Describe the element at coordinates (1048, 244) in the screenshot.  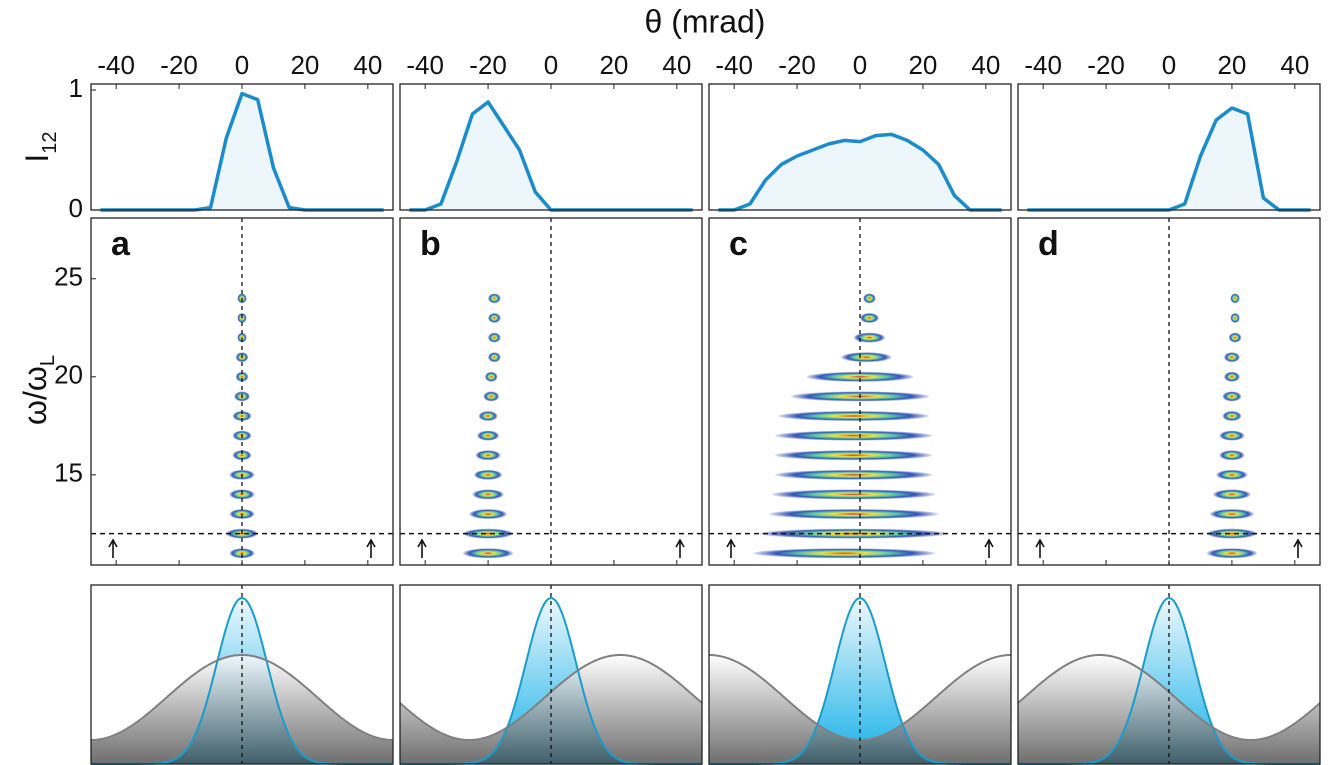
I see `panel-label: d` at that location.